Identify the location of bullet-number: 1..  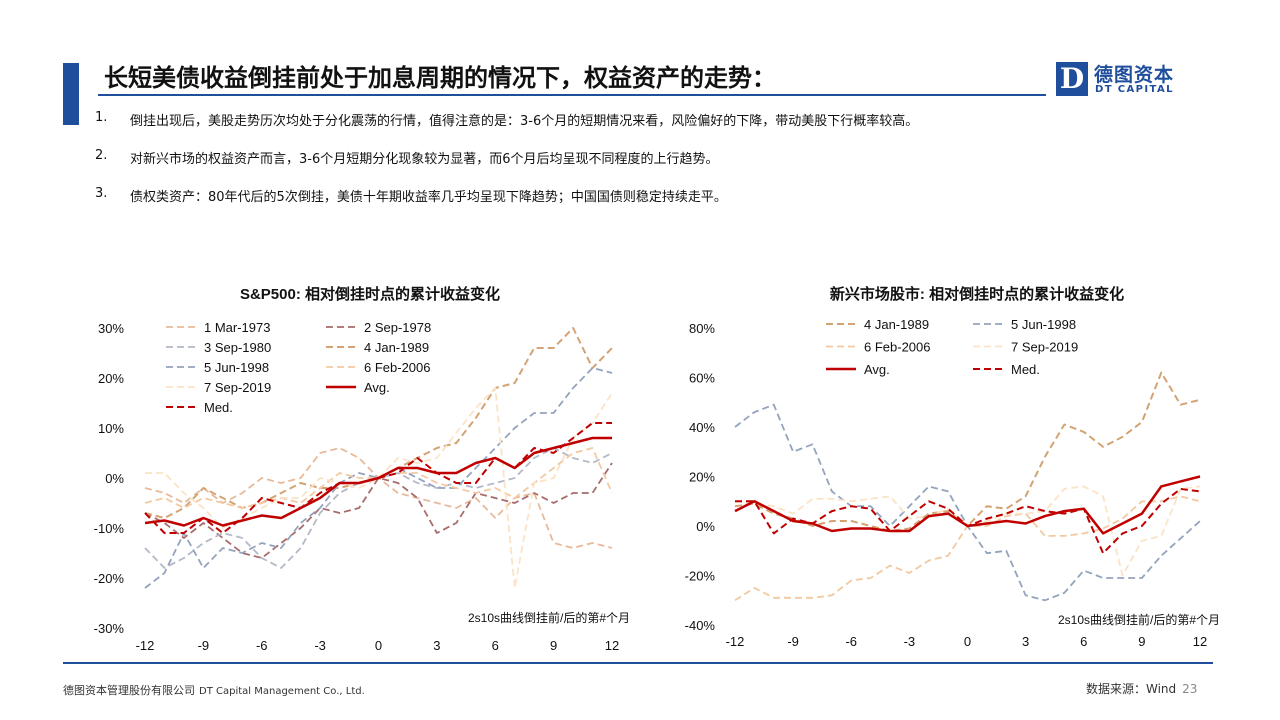
(101, 117).